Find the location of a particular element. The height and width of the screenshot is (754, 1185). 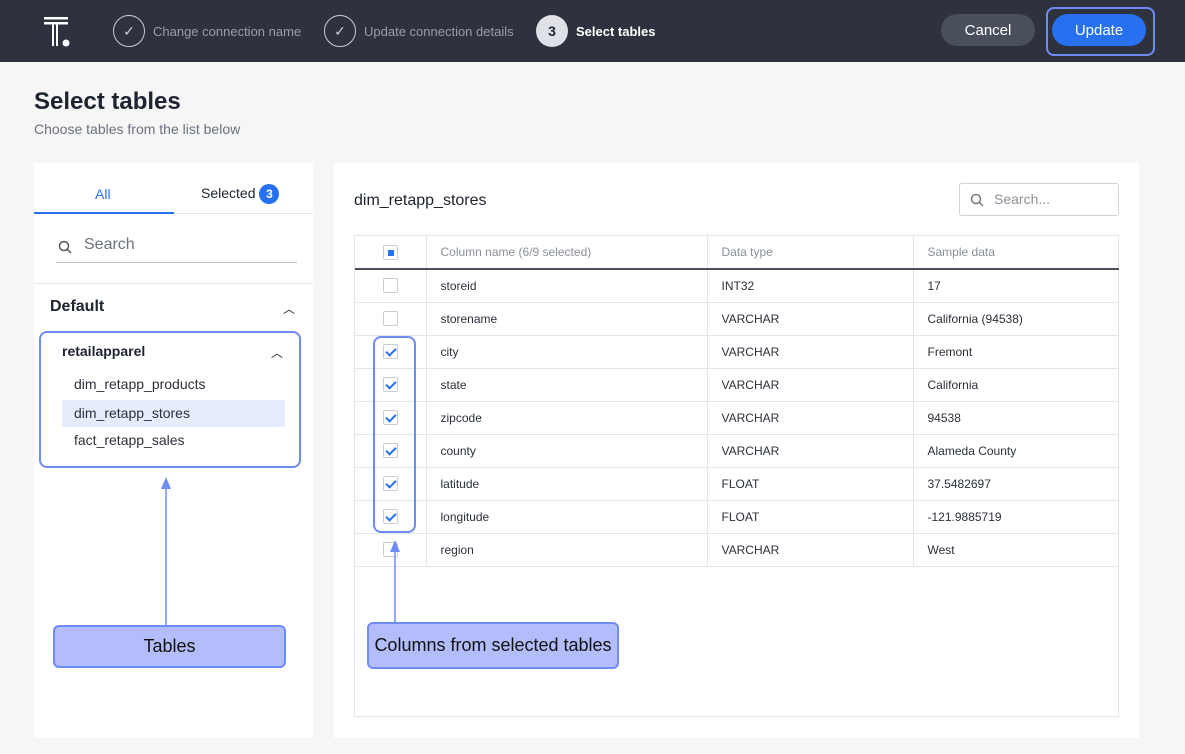

table-item: fact_retapp_sales is located at coordinates (129, 440).